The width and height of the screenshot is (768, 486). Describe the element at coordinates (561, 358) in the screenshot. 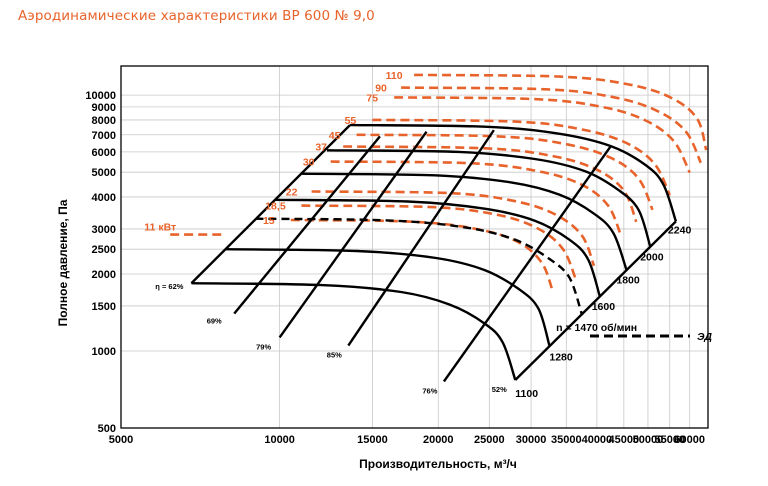

I see `speed-label: 1280` at that location.